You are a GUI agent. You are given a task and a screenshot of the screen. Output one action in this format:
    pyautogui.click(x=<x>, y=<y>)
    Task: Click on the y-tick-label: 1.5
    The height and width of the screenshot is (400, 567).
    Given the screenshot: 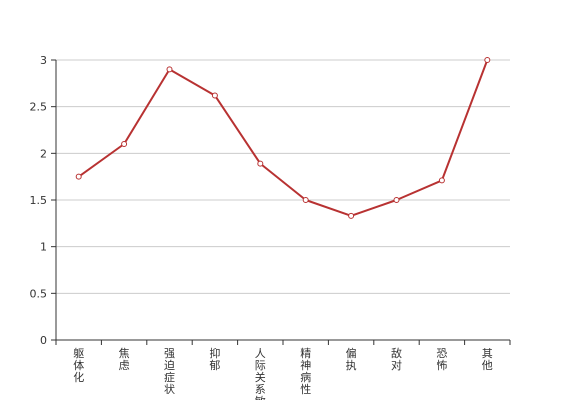 What is the action you would take?
    pyautogui.click(x=39, y=200)
    